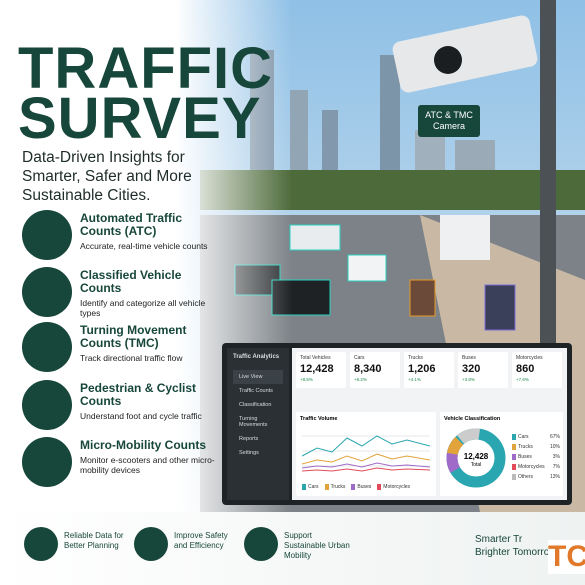 The height and width of the screenshot is (585, 585). What do you see at coordinates (360, 379) in the screenshot?
I see `card-change: +6.2%` at bounding box center [360, 379].